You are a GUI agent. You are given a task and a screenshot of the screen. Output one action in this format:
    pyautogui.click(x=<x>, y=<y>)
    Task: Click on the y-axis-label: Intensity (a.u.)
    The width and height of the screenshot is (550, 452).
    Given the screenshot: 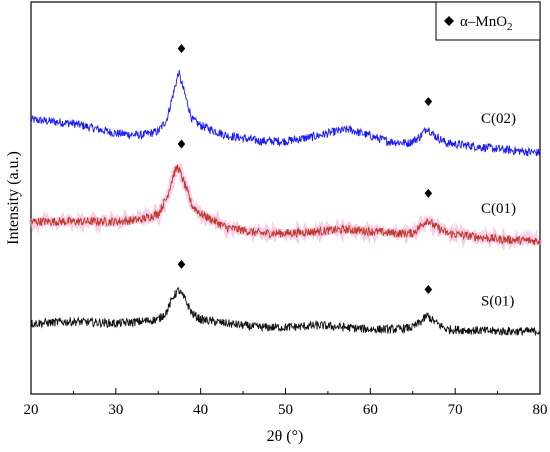 What is the action you would take?
    pyautogui.click(x=13, y=198)
    